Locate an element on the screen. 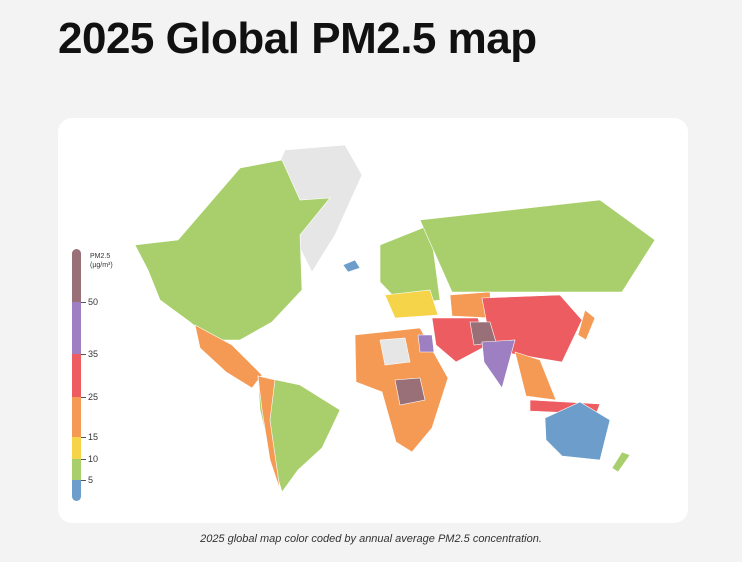 This screenshot has height=562, width=742. region-russia is located at coordinates (537, 246).